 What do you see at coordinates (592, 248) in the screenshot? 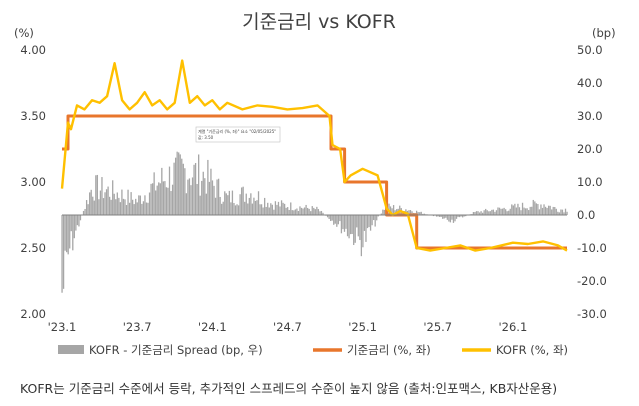
I see `right-tick-label: -10.0` at bounding box center [592, 248].